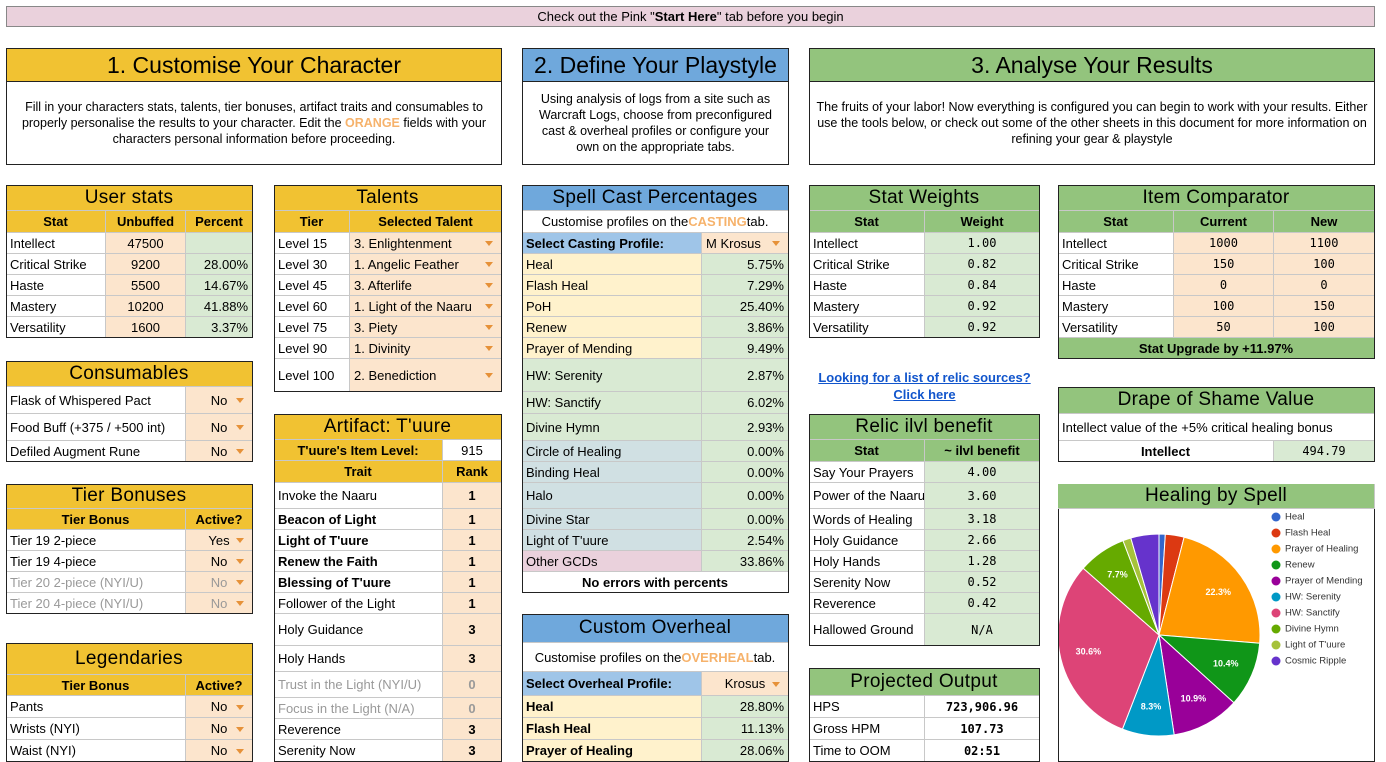  Describe the element at coordinates (1224, 264) in the screenshot. I see `table-cell: 150` at that location.